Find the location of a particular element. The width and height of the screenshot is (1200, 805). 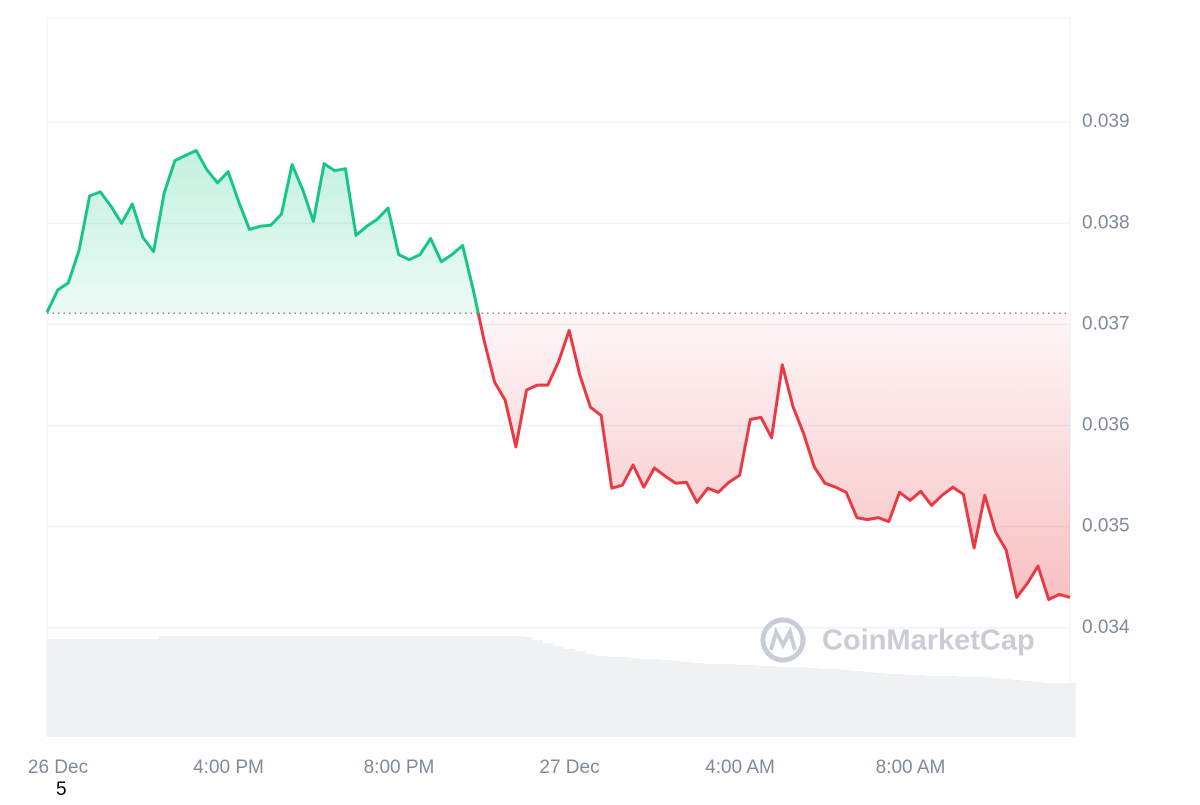

y-tick-label: 0.035 is located at coordinates (1106, 526).